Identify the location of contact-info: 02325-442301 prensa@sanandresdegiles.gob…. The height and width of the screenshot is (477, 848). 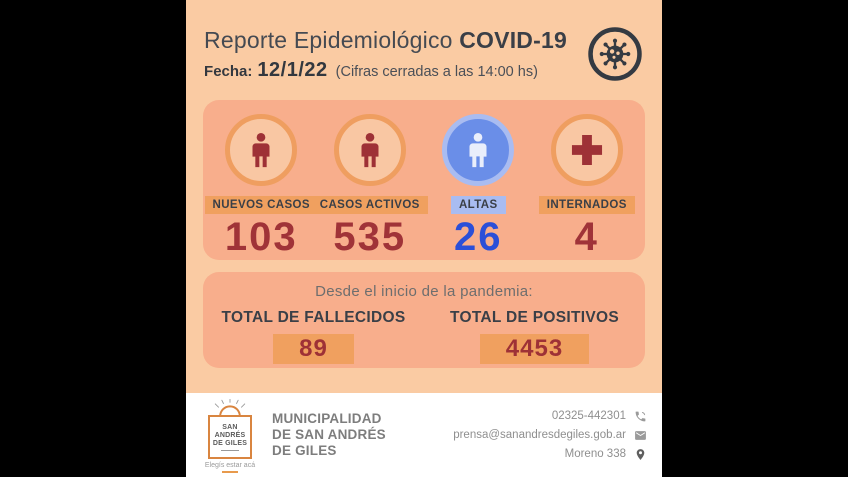
(550, 435).